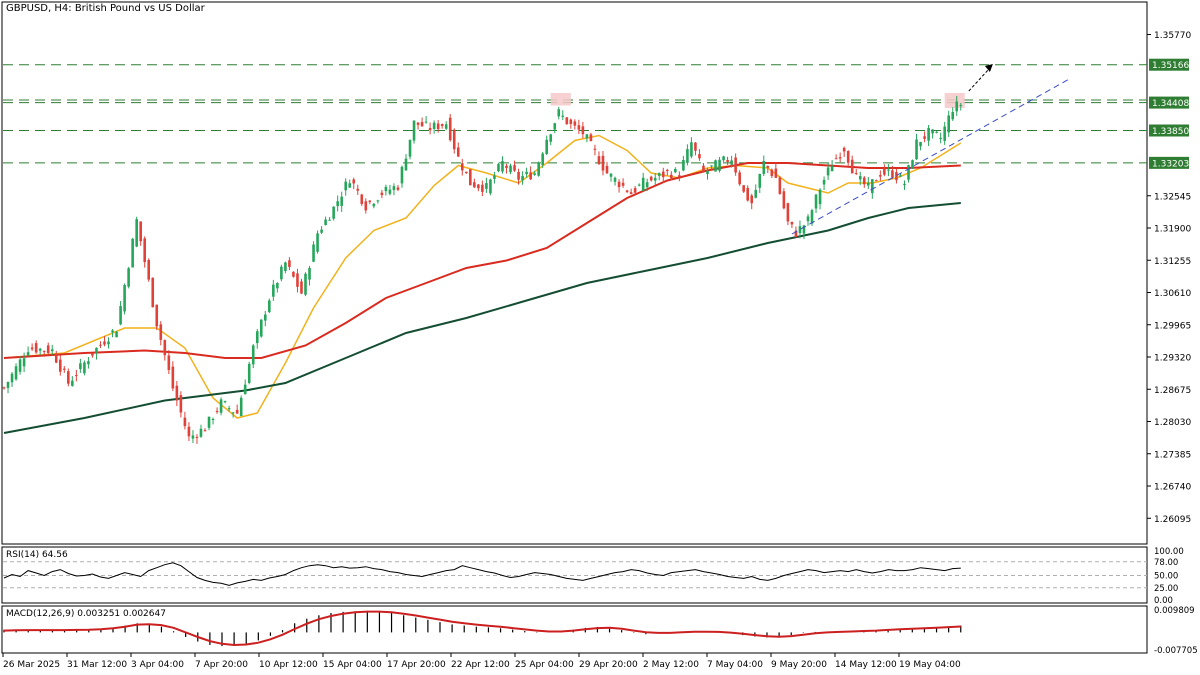 Image resolution: width=1200 pixels, height=675 pixels. What do you see at coordinates (482, 574) in the screenshot?
I see `rsi-line` at bounding box center [482, 574].